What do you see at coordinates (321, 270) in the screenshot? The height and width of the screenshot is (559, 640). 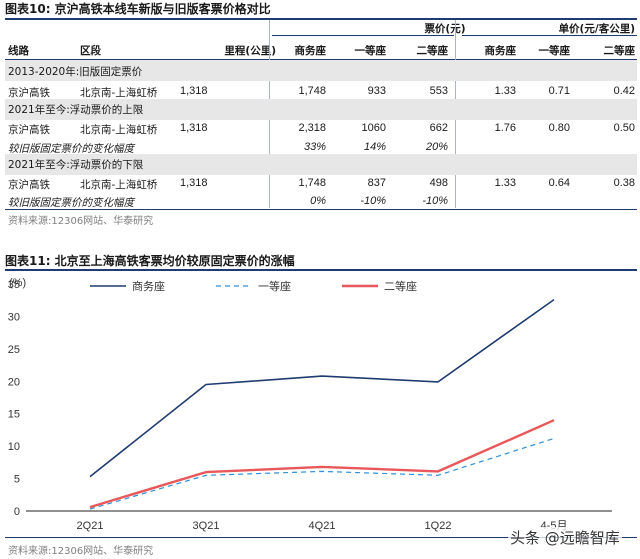 I see `figure-top-rule` at bounding box center [321, 270].